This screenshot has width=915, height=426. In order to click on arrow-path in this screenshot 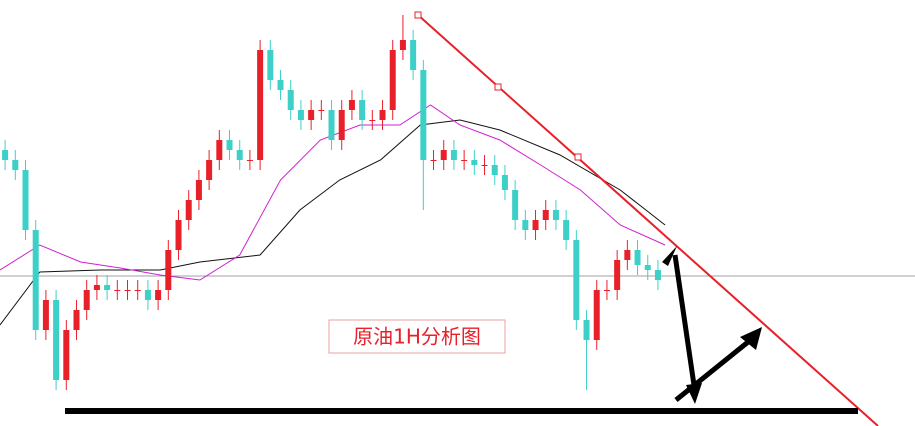, I will do `click(713, 328)`.